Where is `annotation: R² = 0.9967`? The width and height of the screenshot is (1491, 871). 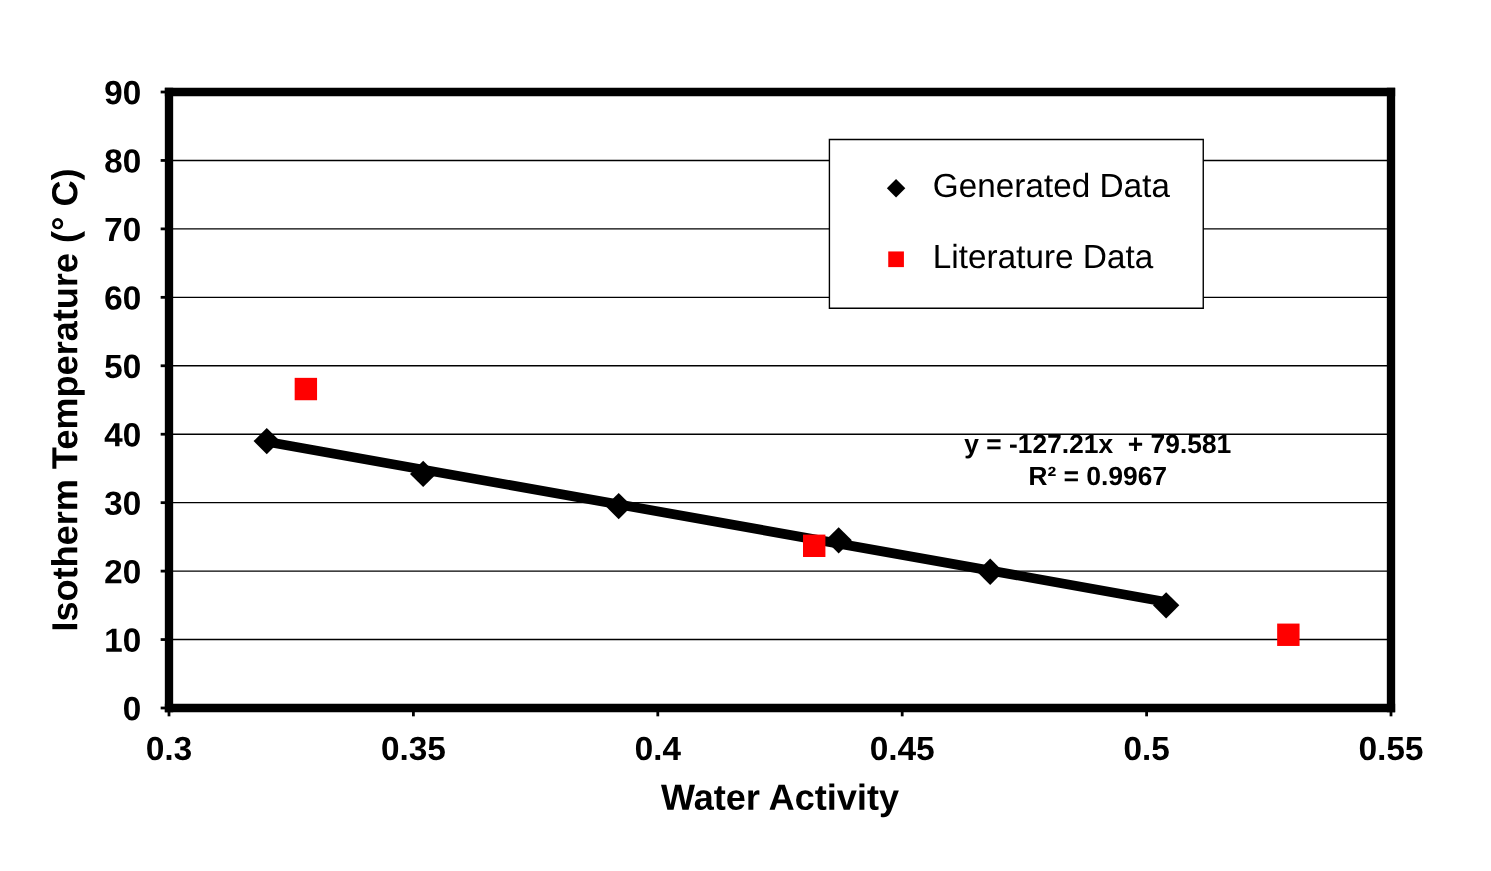 annotation: R² = 0.9967 is located at coordinates (1098, 476).